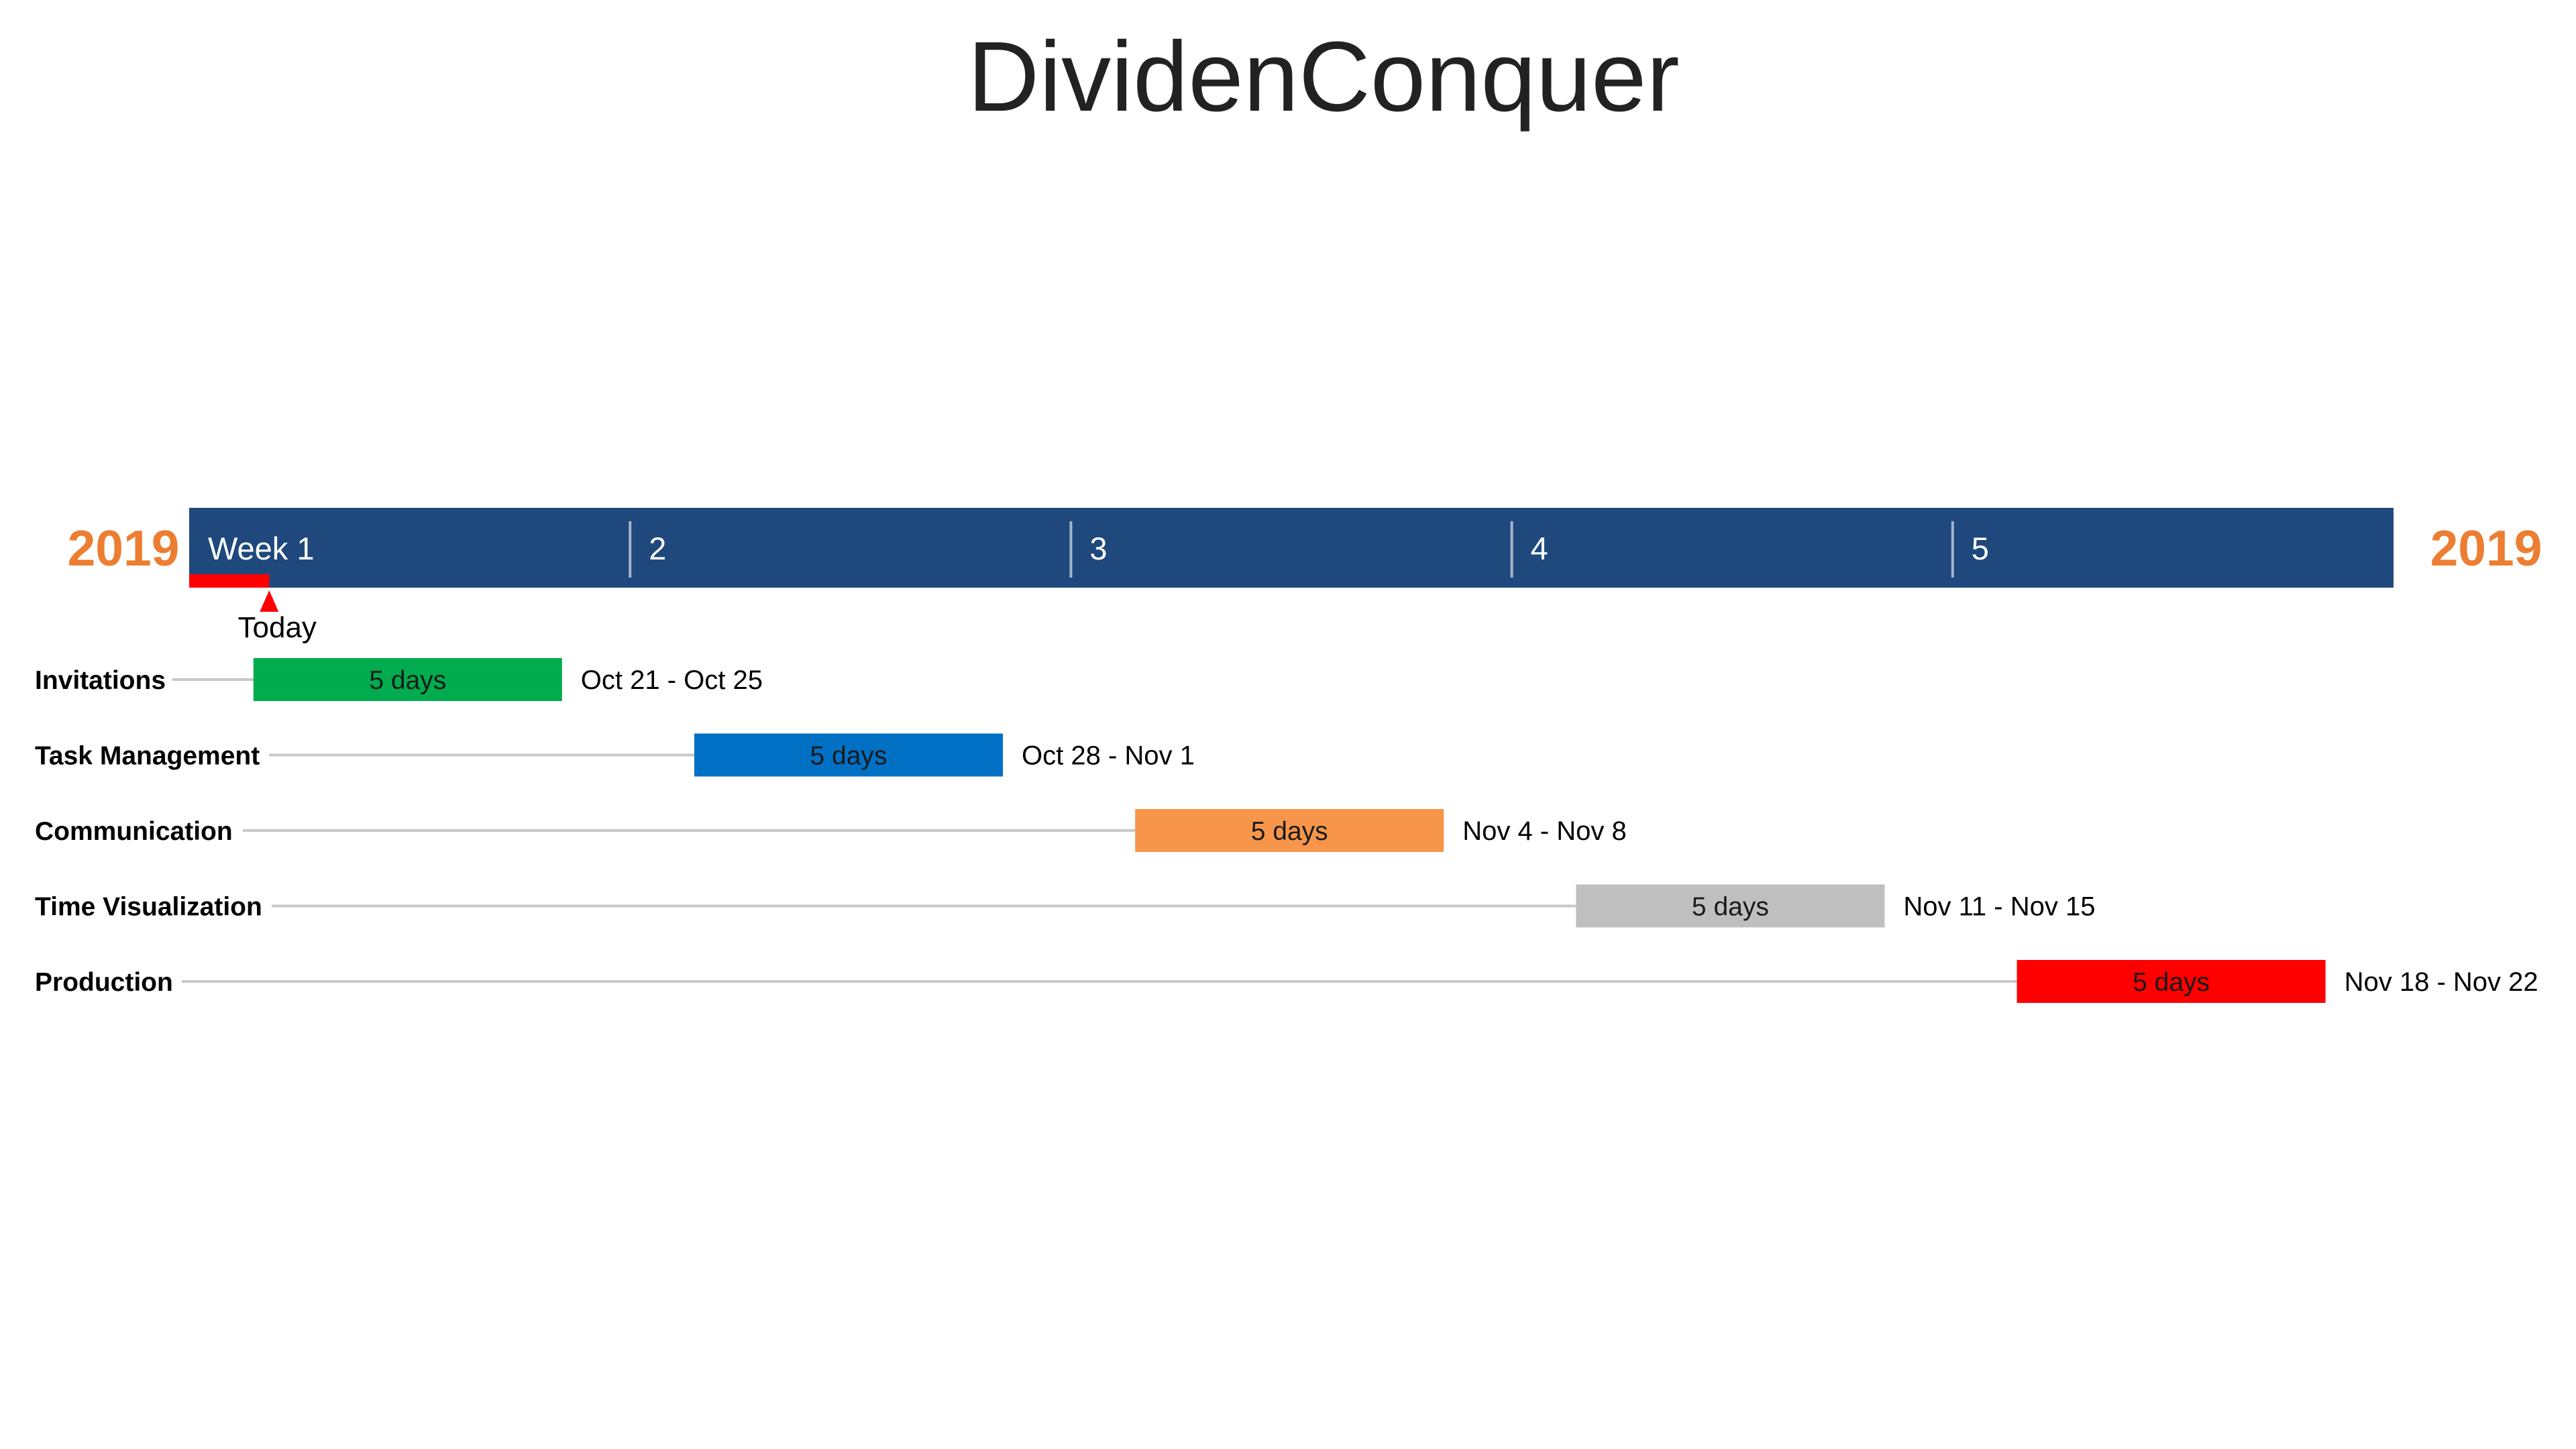 The height and width of the screenshot is (1449, 2576). Describe the element at coordinates (104, 982) in the screenshot. I see `task-name: Production` at that location.